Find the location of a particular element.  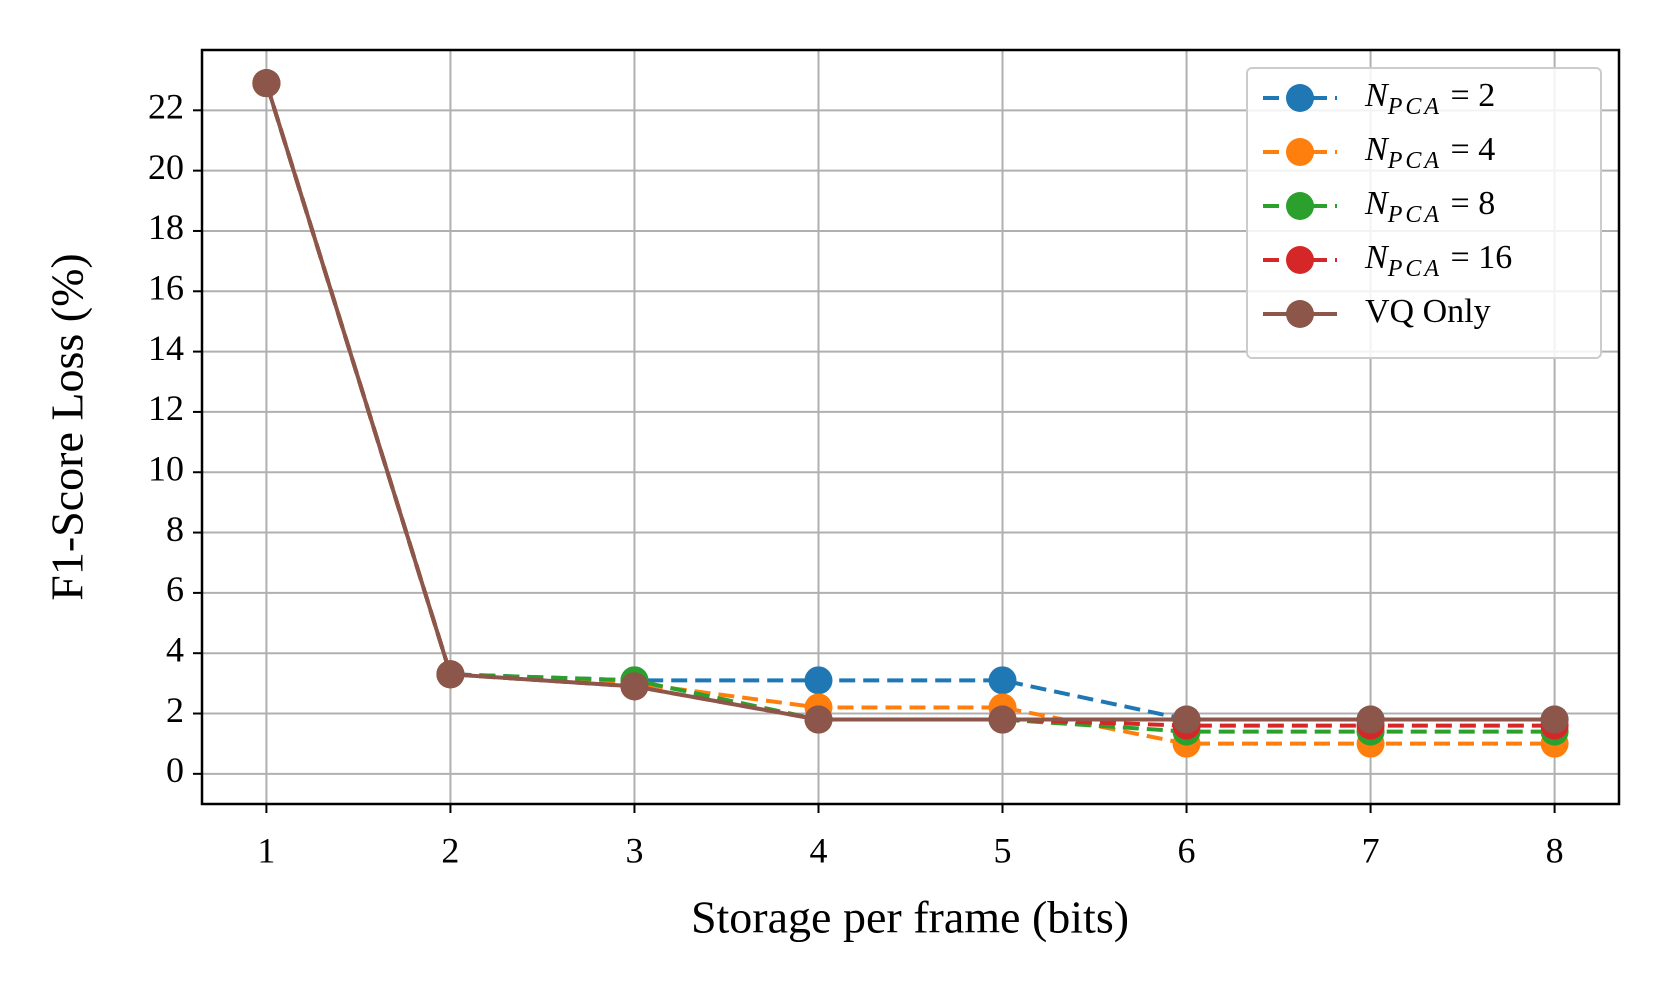

y-tick-label: 14 is located at coordinates (166, 348).